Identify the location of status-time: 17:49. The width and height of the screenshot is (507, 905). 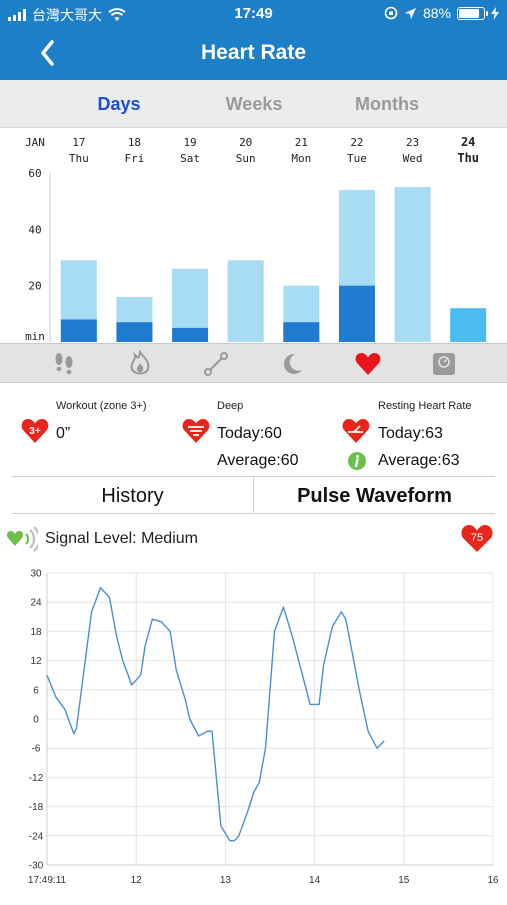
(253, 13).